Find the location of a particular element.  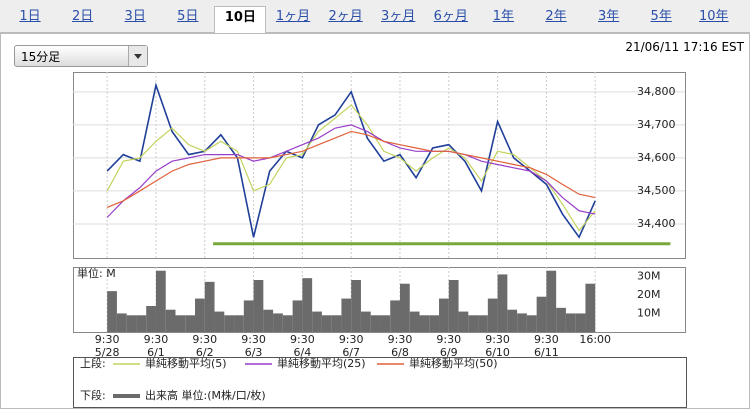

series-line is located at coordinates (351, 169).